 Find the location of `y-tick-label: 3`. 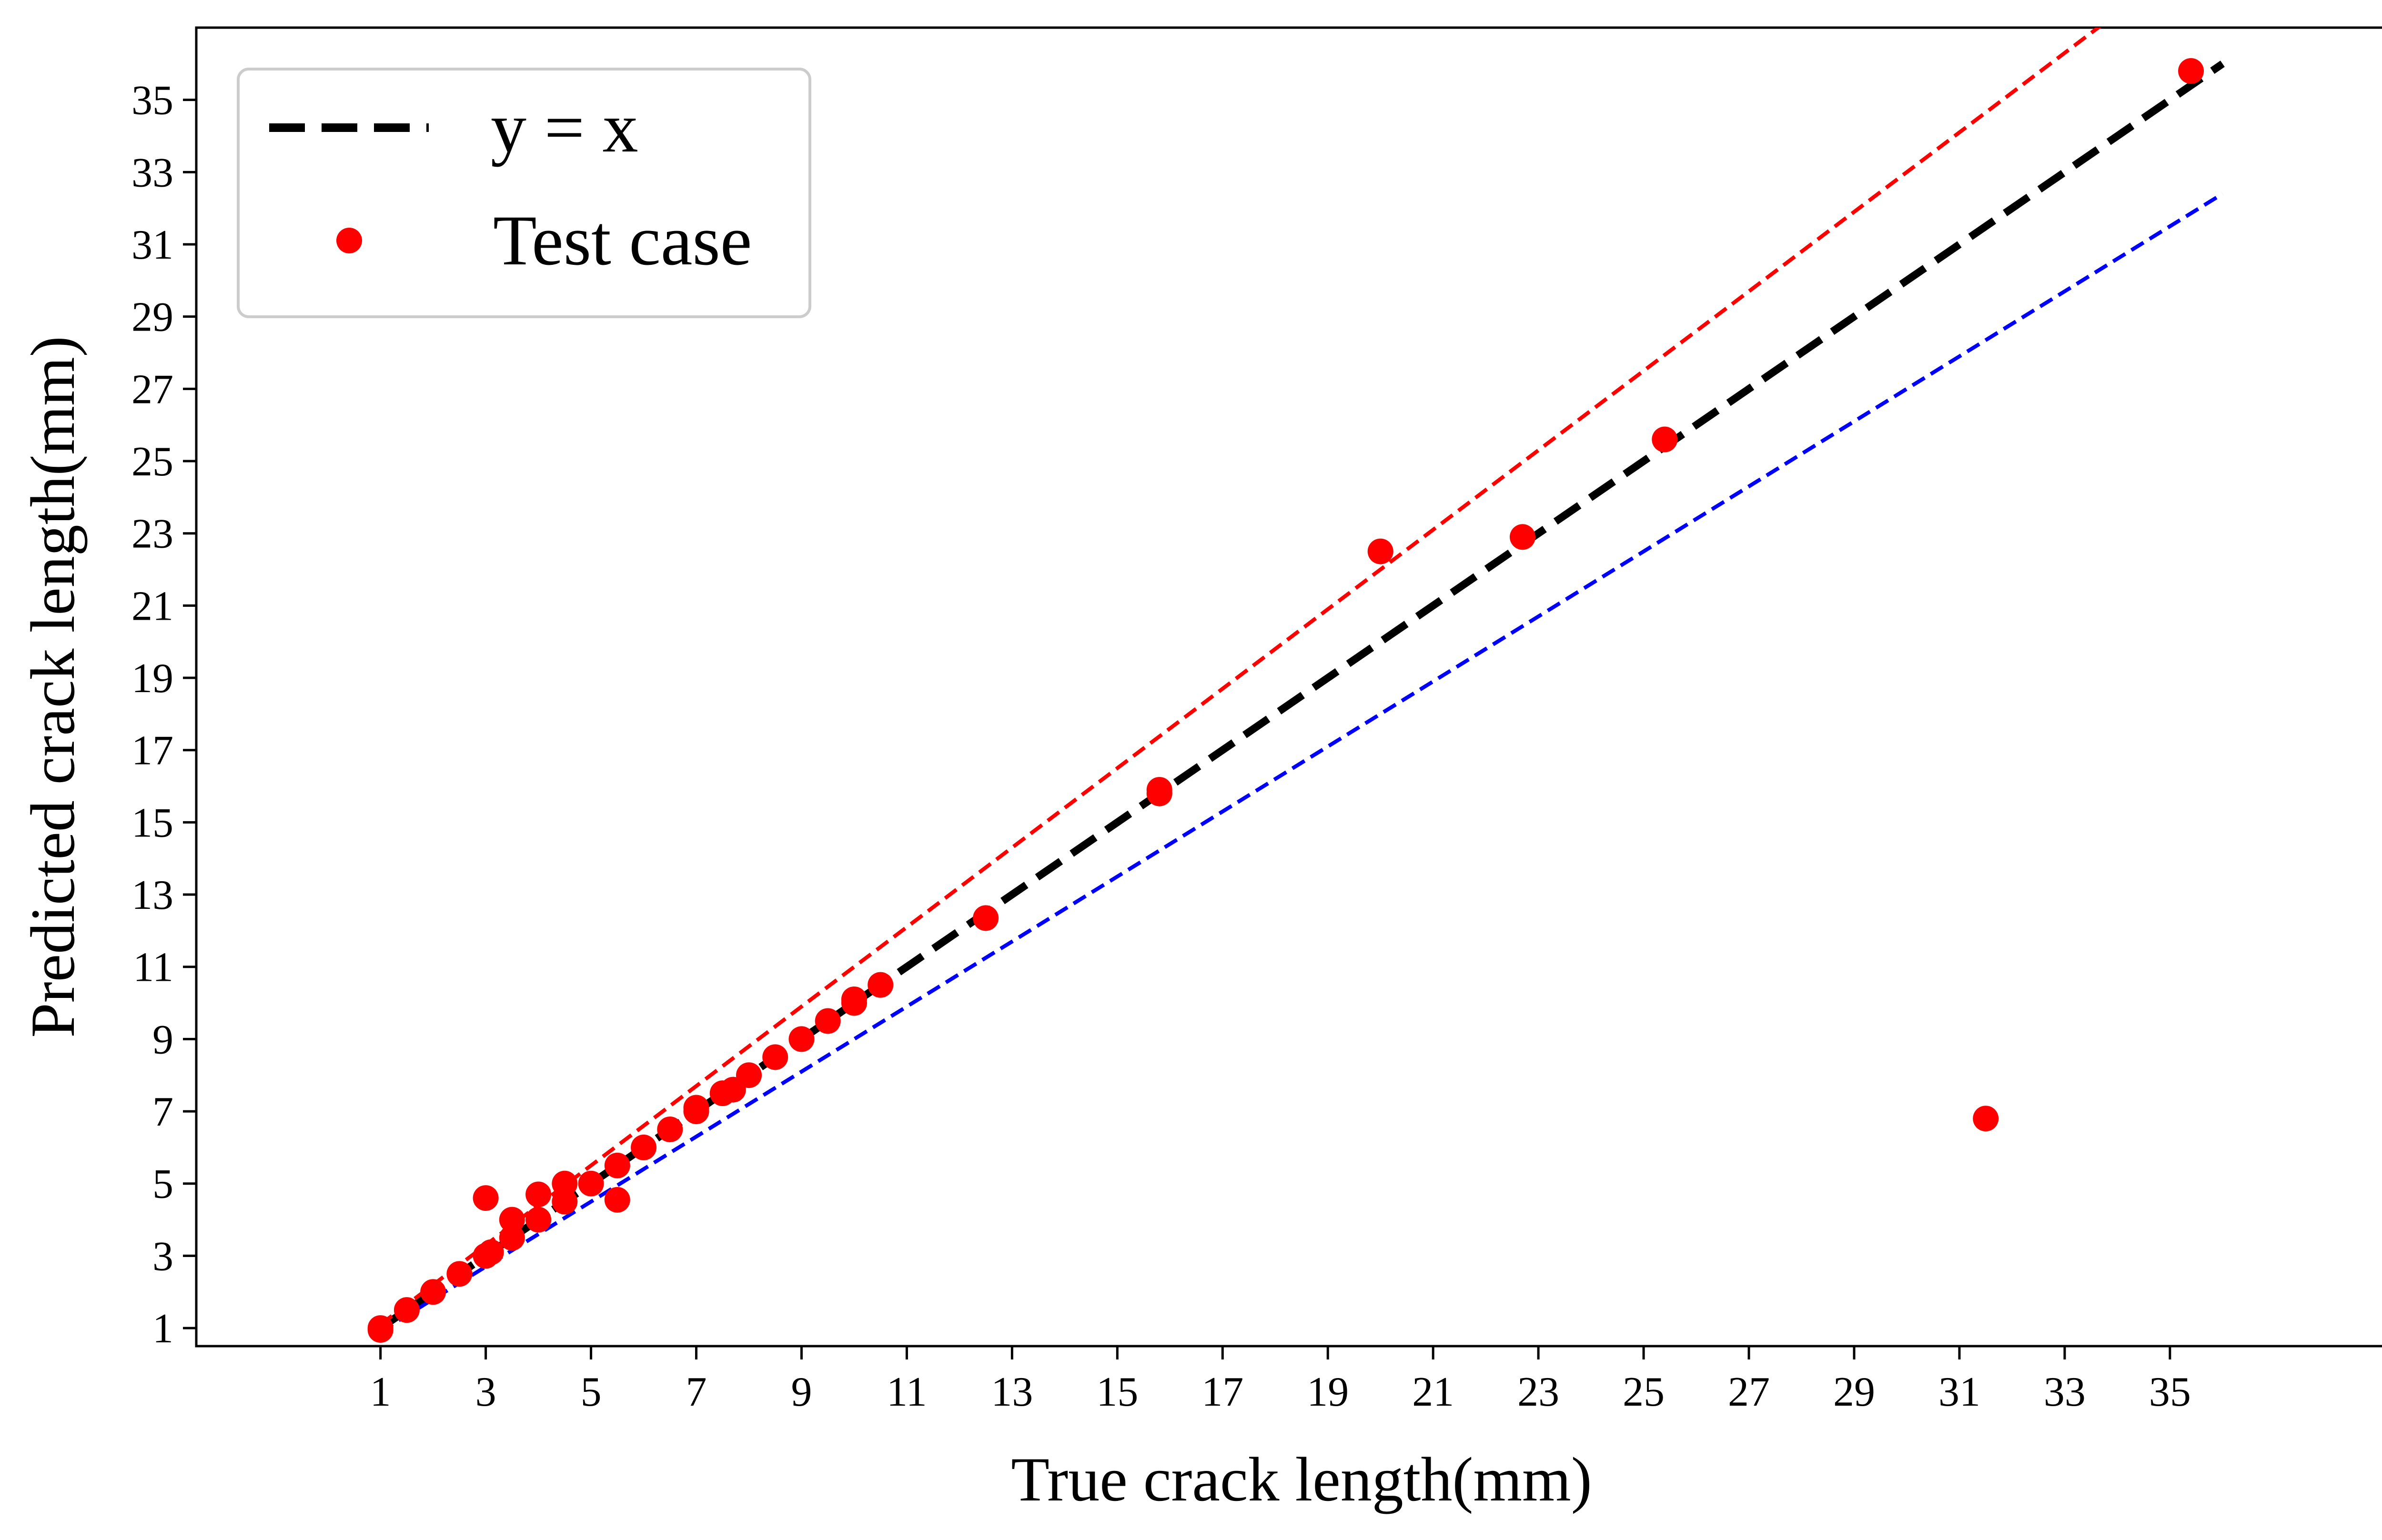

y-tick-label: 3 is located at coordinates (163, 1256).